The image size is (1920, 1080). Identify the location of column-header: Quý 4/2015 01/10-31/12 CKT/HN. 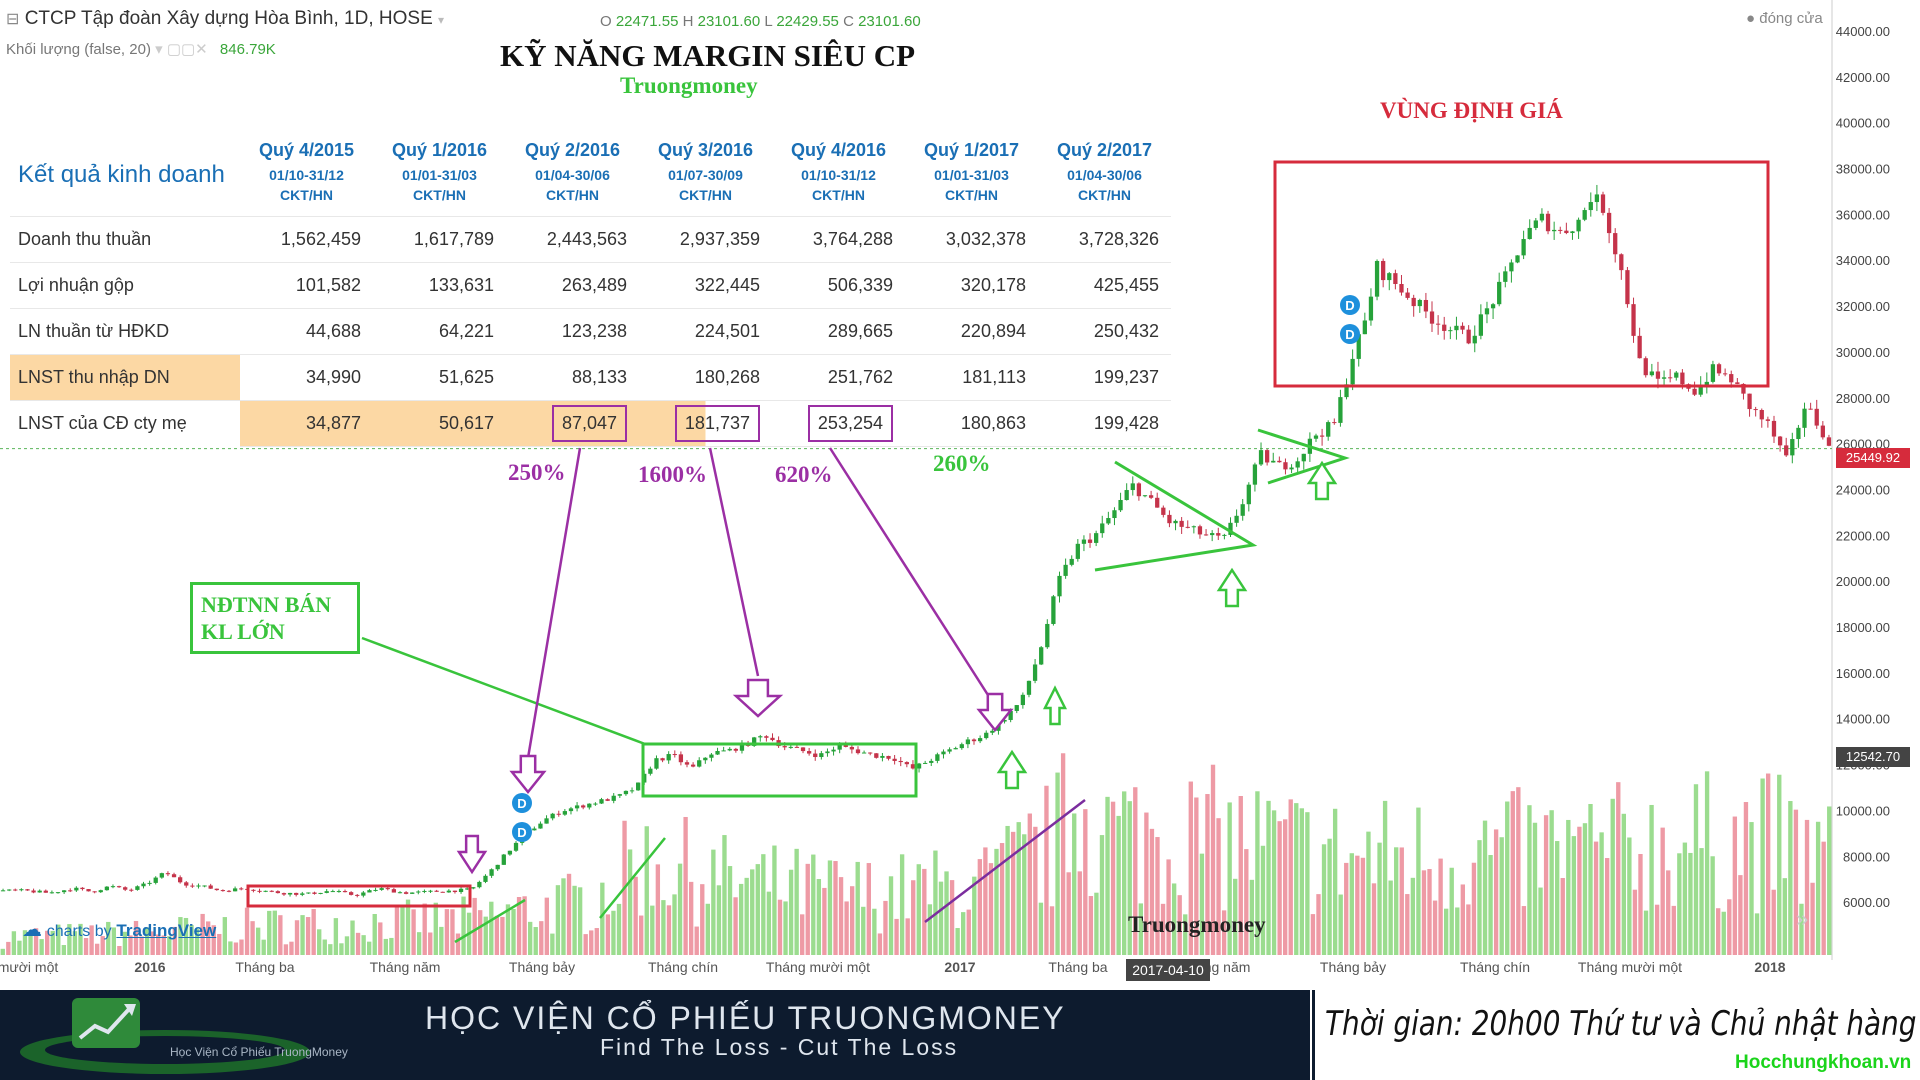
(306, 174).